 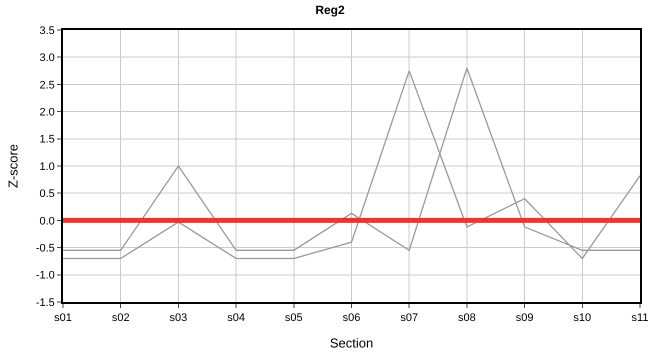 I want to click on y-tick-label: 1.5, so click(x=47, y=140).